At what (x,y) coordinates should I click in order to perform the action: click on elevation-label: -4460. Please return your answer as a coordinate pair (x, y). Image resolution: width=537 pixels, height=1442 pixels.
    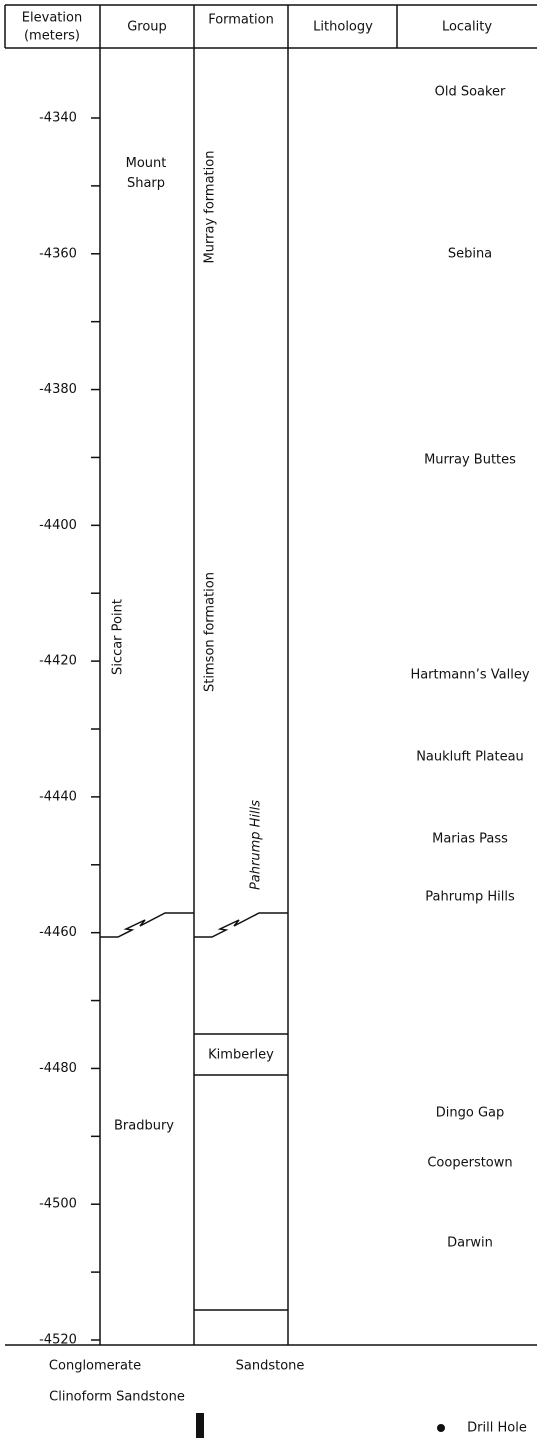
    Looking at the image, I should click on (58, 932).